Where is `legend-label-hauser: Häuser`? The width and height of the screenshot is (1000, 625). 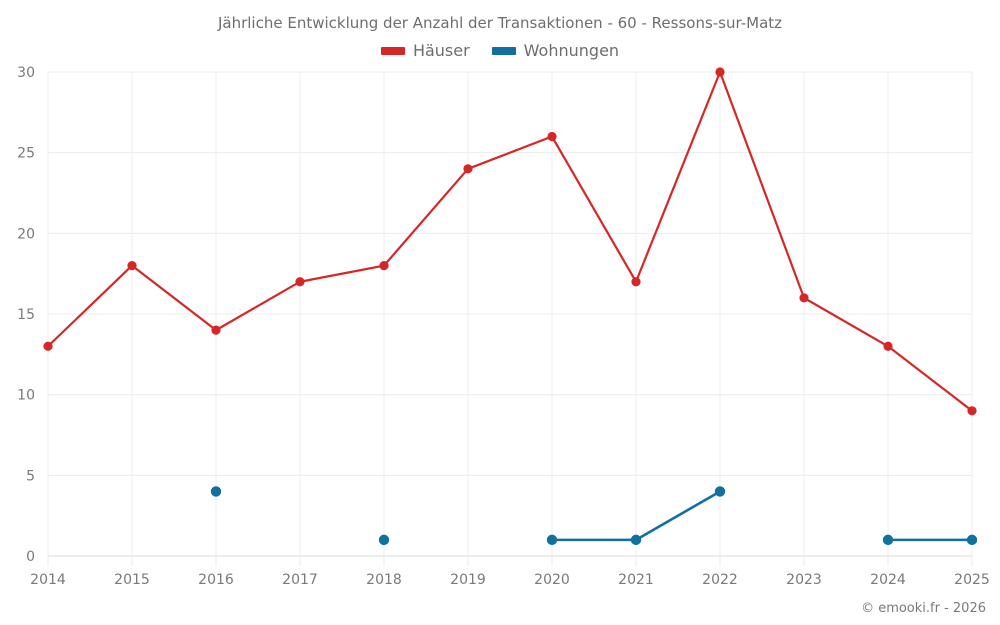 legend-label-hauser: Häuser is located at coordinates (441, 50).